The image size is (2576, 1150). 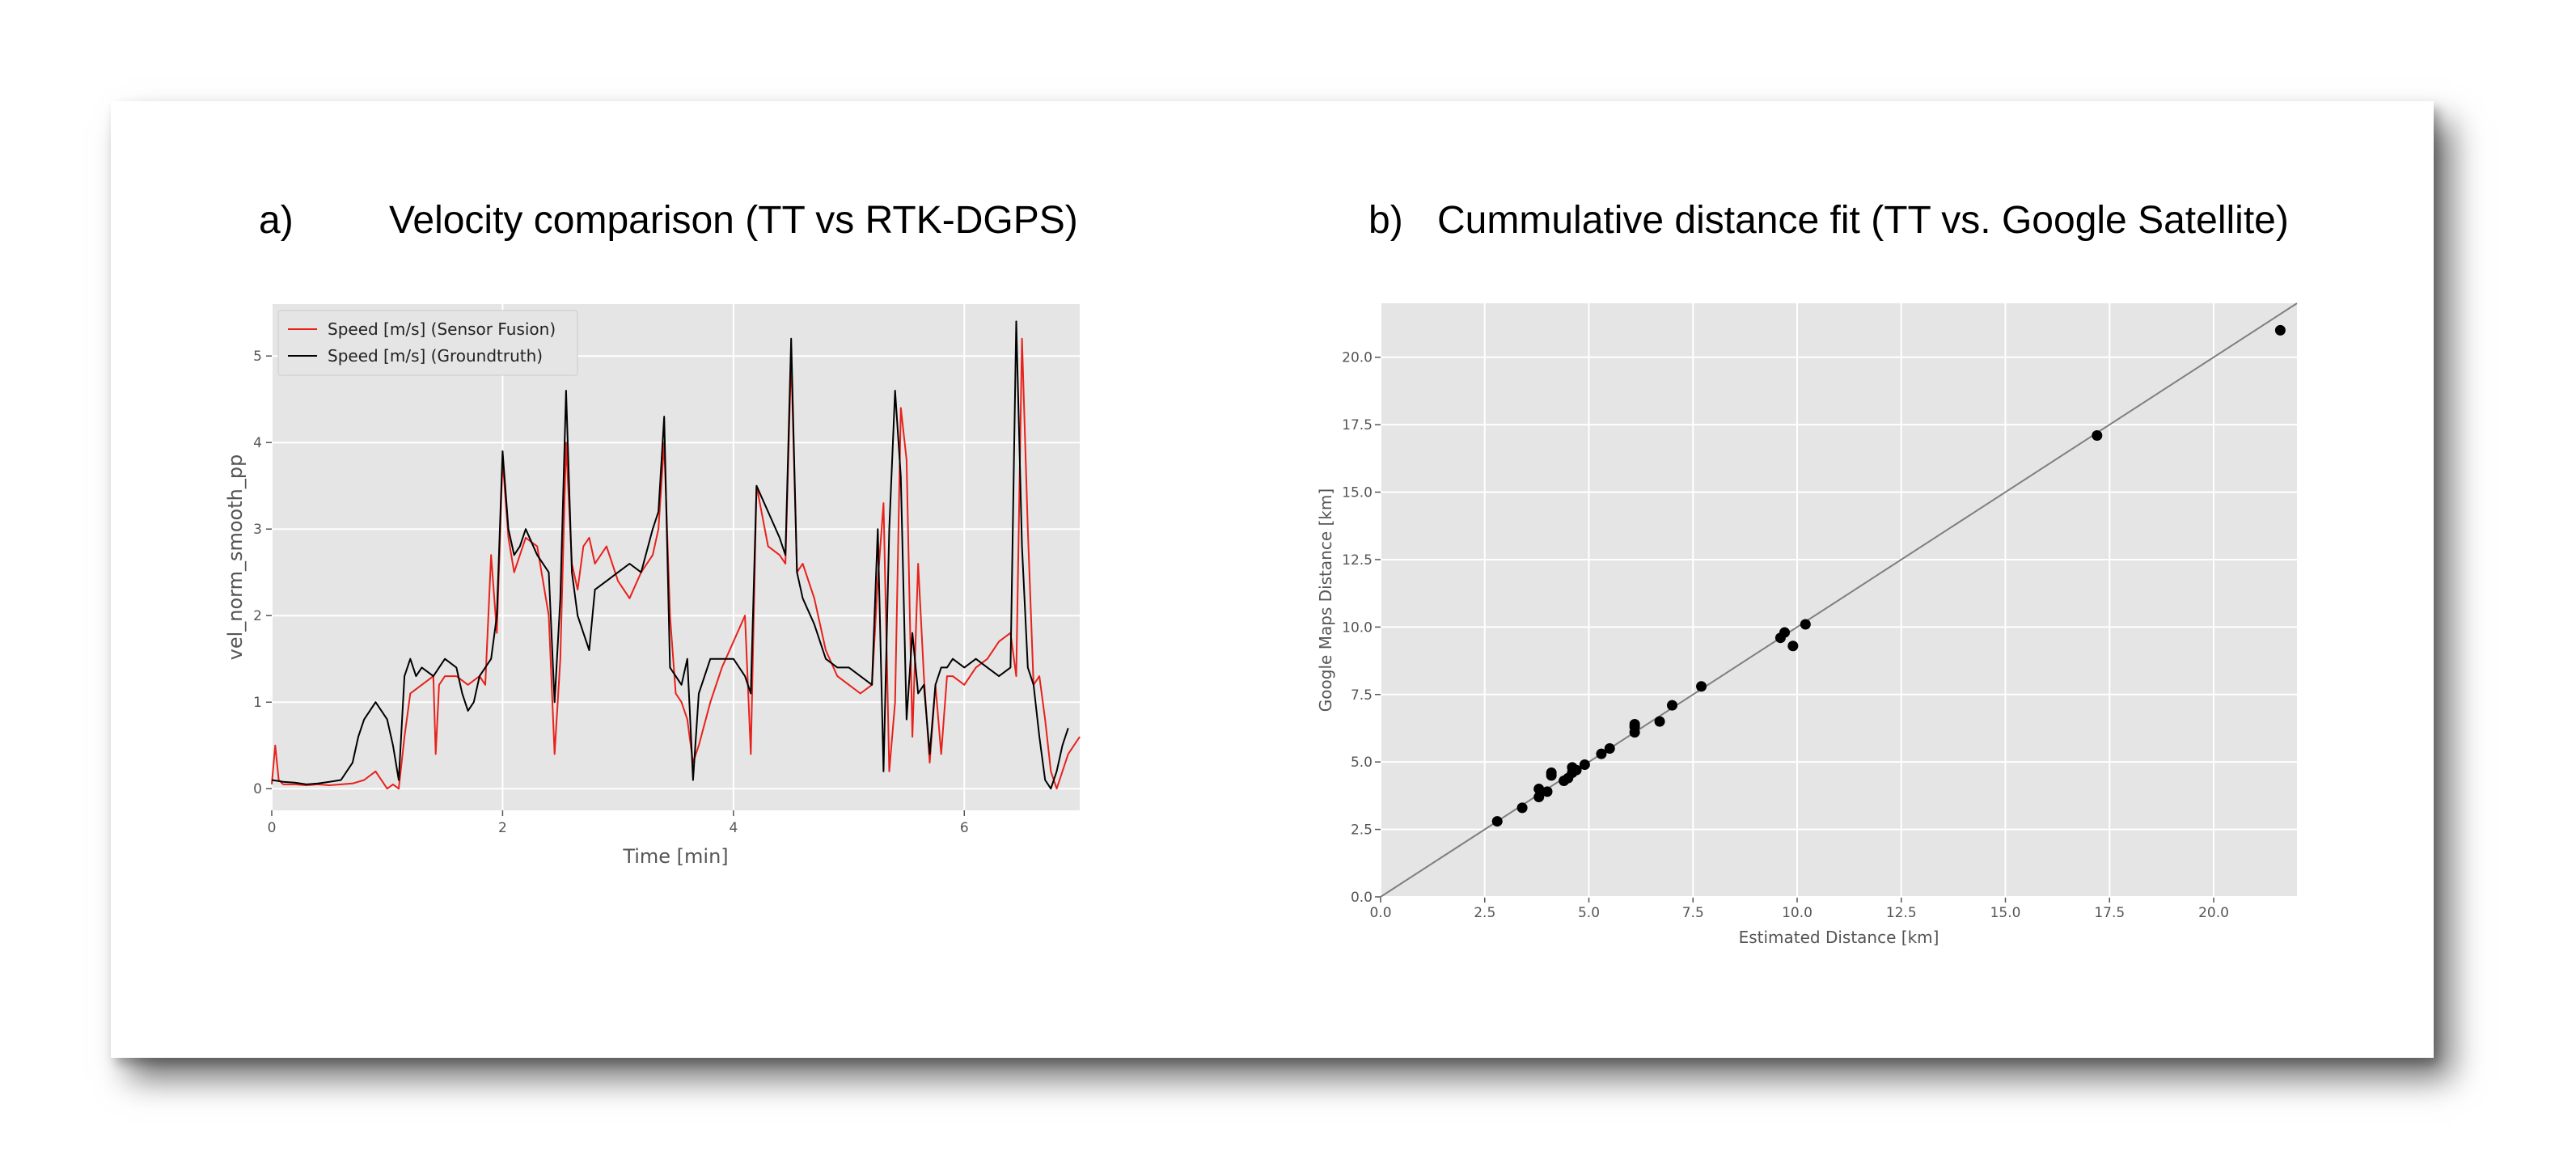 I want to click on y-tick-label: 5, so click(x=257, y=357).